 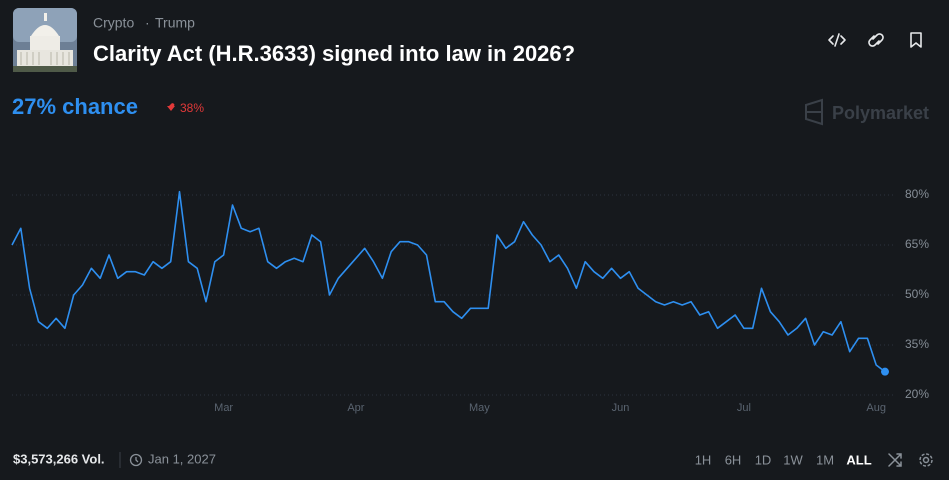 What do you see at coordinates (917, 244) in the screenshot?
I see `y-tick-label: 65%` at bounding box center [917, 244].